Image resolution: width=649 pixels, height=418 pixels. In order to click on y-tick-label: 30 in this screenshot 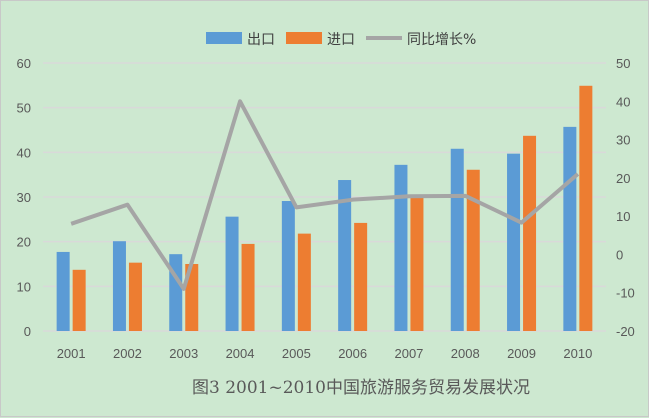, I will do `click(24, 197)`.